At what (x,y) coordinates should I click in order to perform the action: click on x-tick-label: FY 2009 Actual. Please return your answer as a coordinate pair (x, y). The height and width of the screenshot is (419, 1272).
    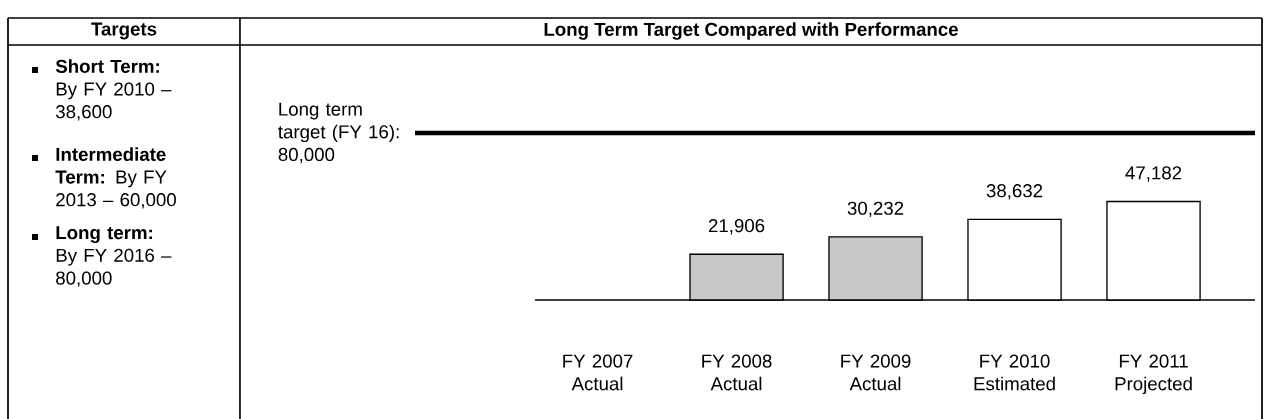
    Looking at the image, I should click on (876, 372).